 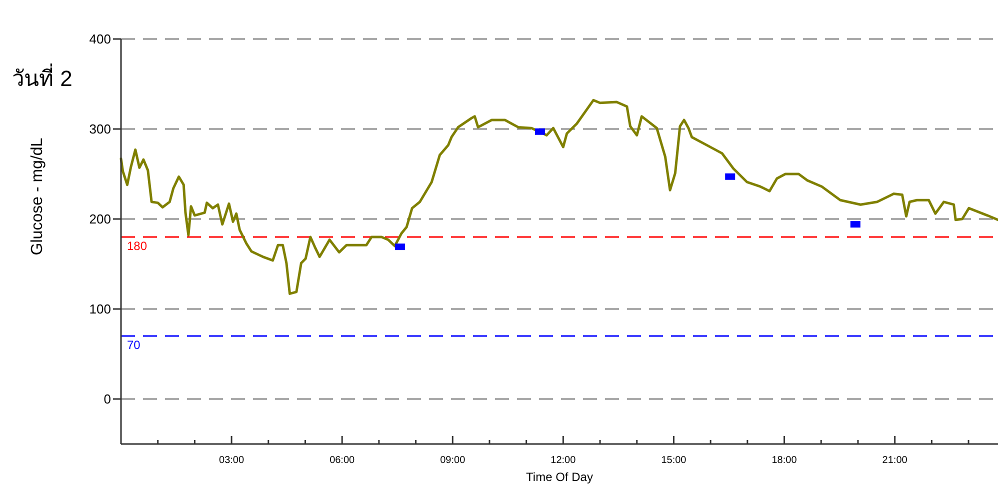 I want to click on x-tick-label: 21:00, so click(x=895, y=460).